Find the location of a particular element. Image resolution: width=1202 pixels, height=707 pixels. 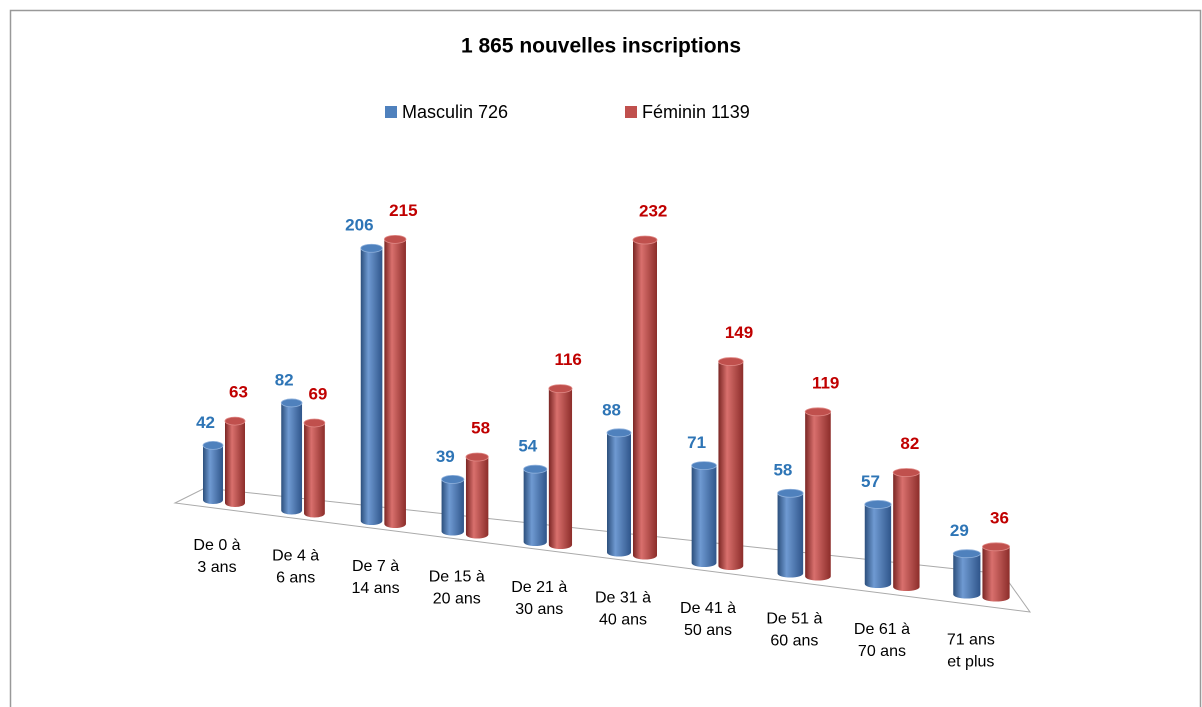

x-tick-label: De 0 à is located at coordinates (216, 545).